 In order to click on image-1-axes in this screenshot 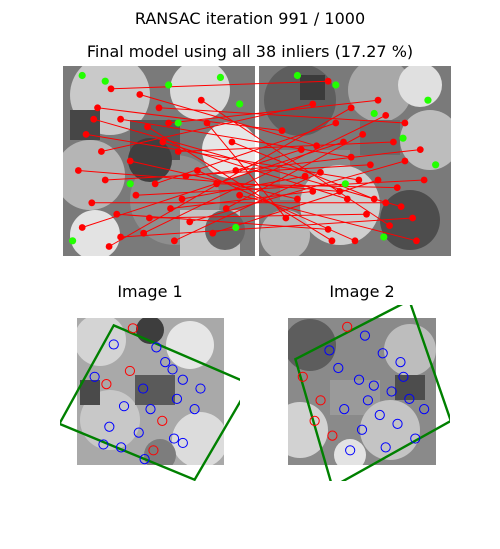, I will do `click(150, 399)`.